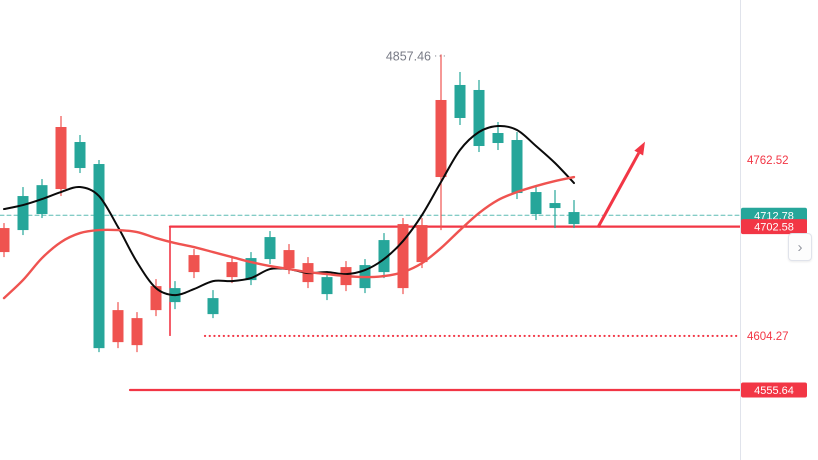 Image resolution: width=818 pixels, height=460 pixels. I want to click on axis-price-badge-text: 4555.64, so click(774, 391).